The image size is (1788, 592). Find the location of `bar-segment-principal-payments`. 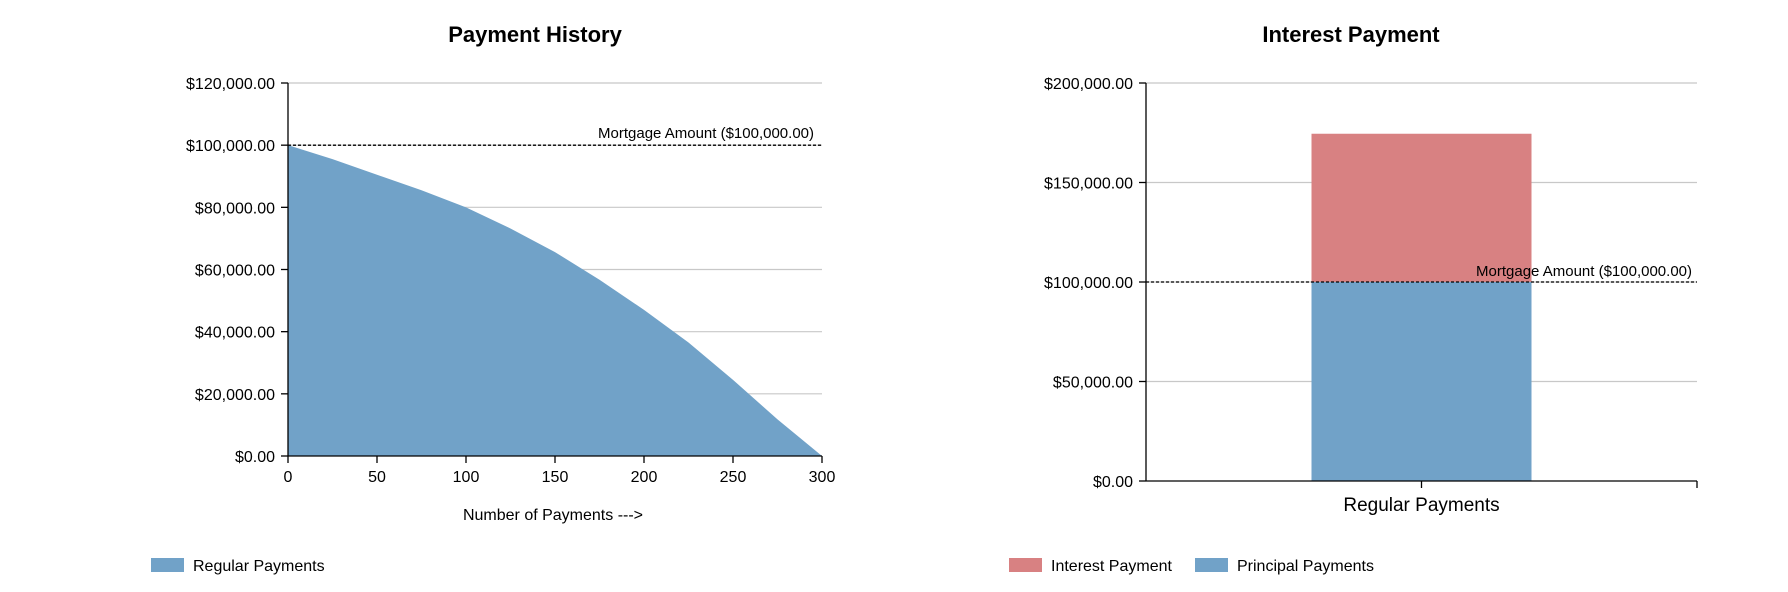

bar-segment-principal-payments is located at coordinates (1421, 381).